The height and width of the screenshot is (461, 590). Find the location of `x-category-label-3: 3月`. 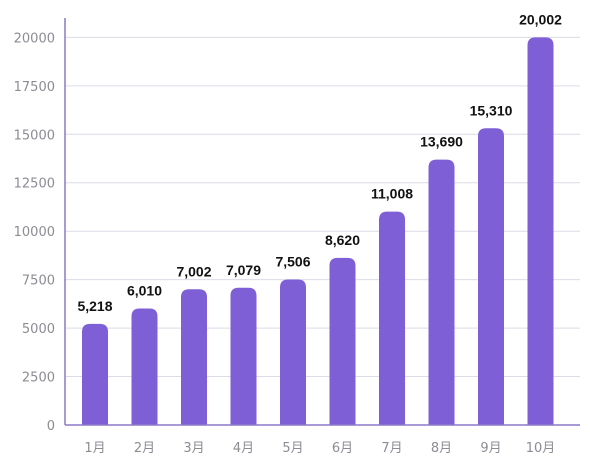

x-category-label-3: 3月 is located at coordinates (193, 448).